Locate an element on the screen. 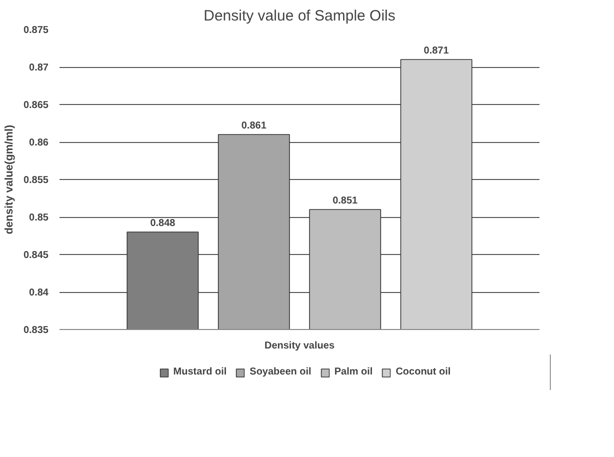 The width and height of the screenshot is (614, 457). legend-label: Soyabeen oil is located at coordinates (281, 372).